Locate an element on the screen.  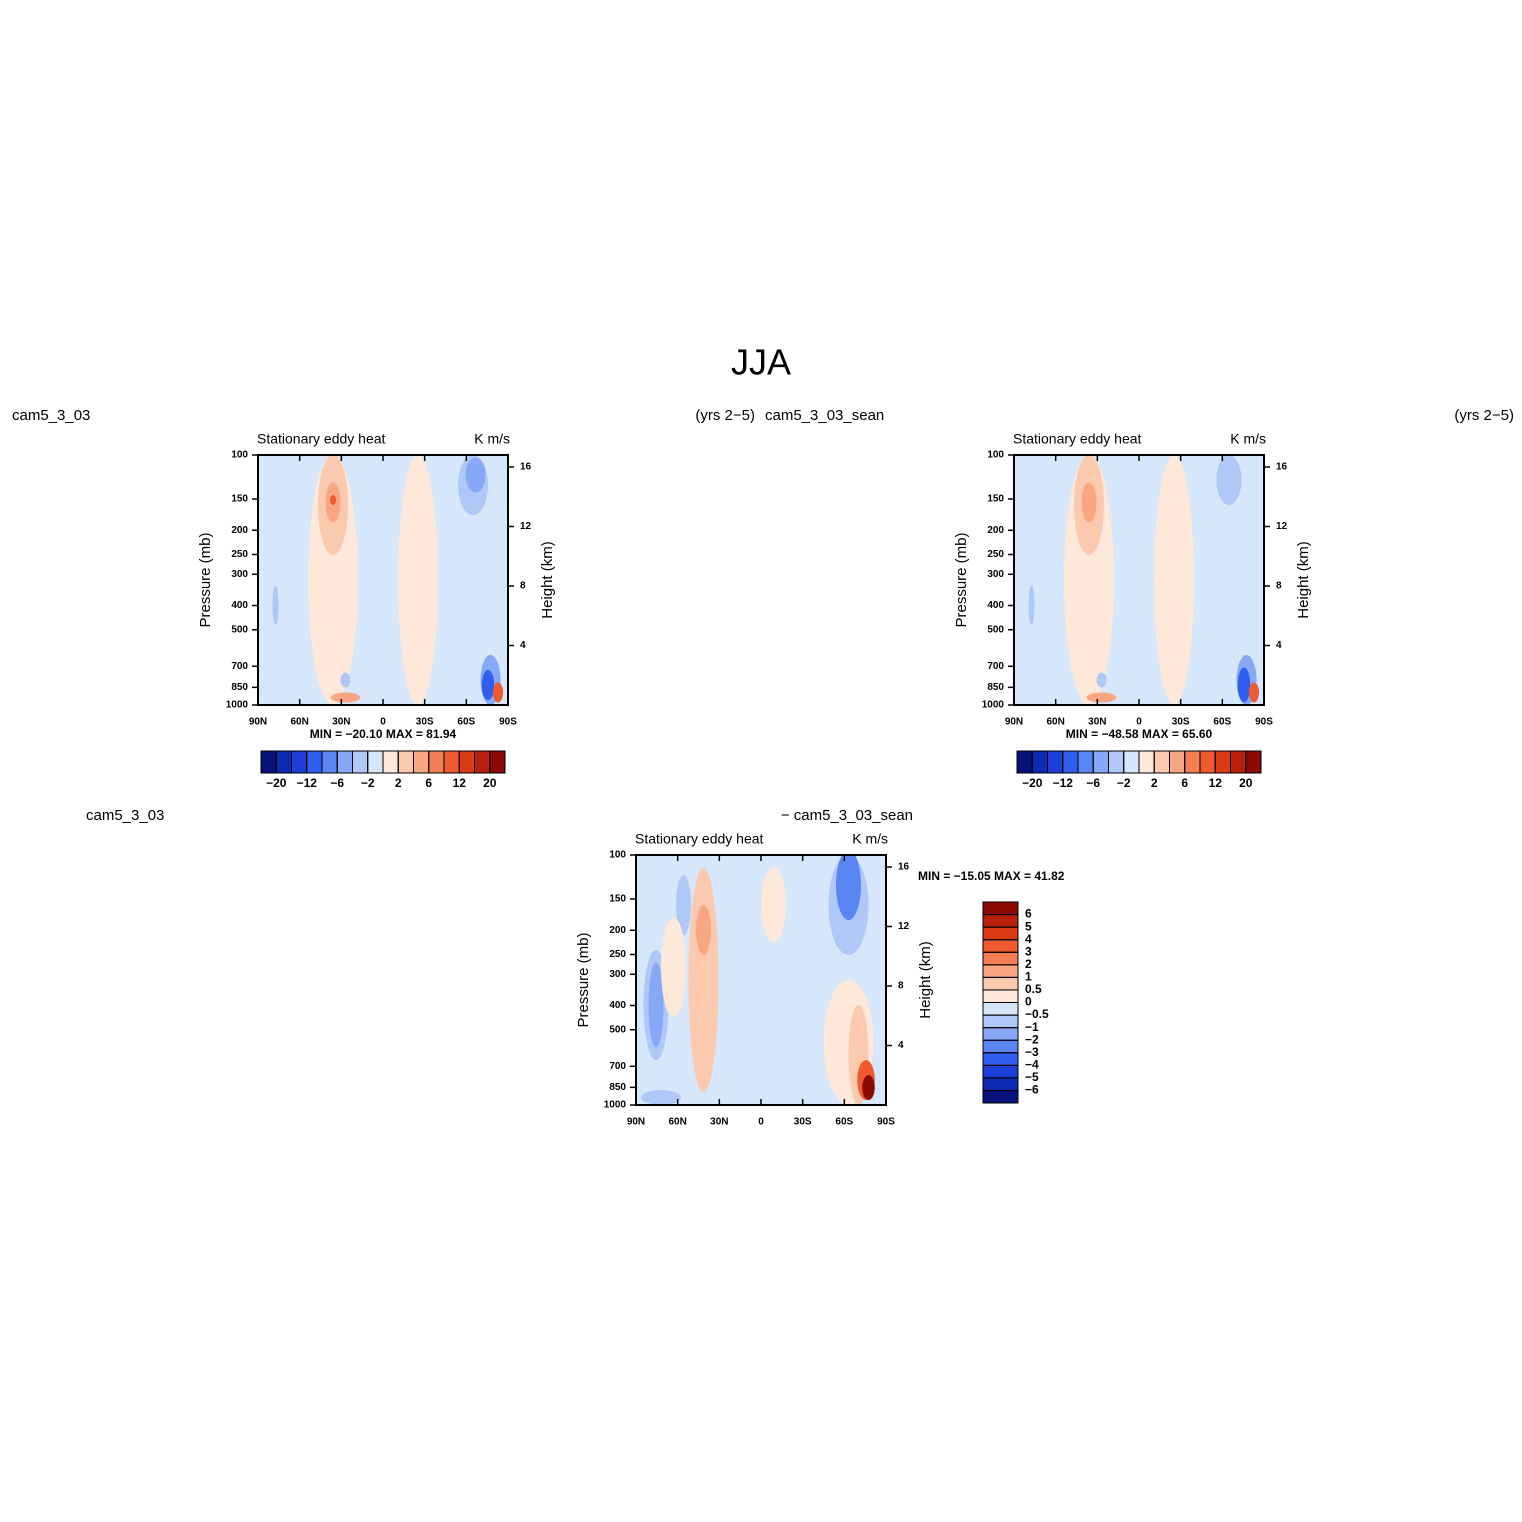
x-tick-label: 30N is located at coordinates (1097, 722).